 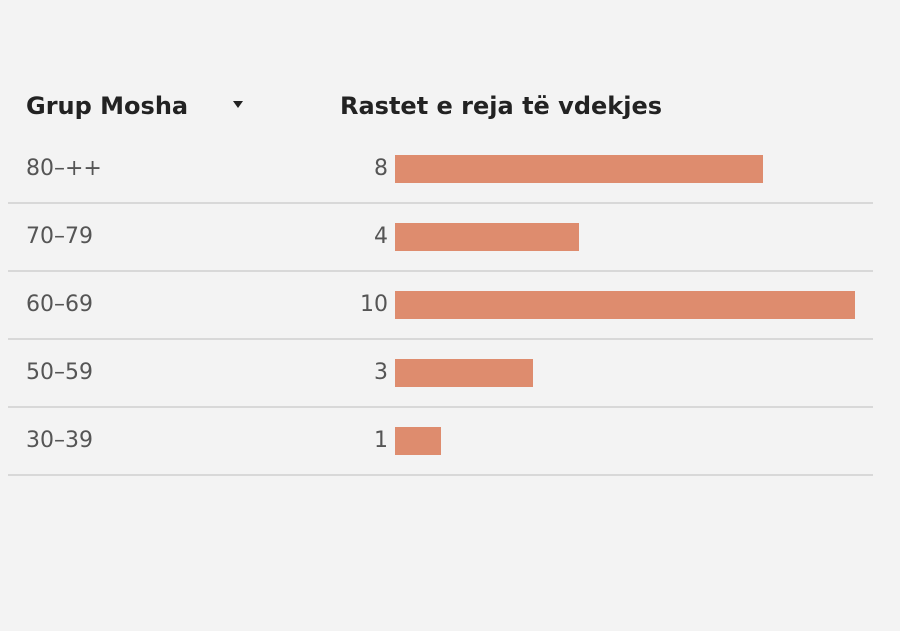 What do you see at coordinates (501, 106) in the screenshot?
I see `column-header: Rastet e reja të vdekjes` at bounding box center [501, 106].